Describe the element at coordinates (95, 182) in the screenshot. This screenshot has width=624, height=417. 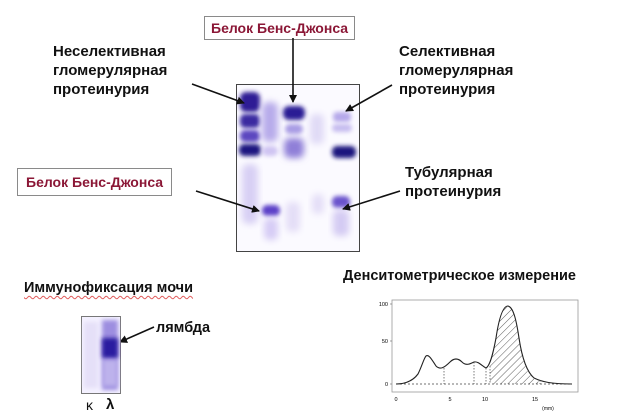
I see `bence-jones-label-left: Белок Бенс-Джонса` at that location.